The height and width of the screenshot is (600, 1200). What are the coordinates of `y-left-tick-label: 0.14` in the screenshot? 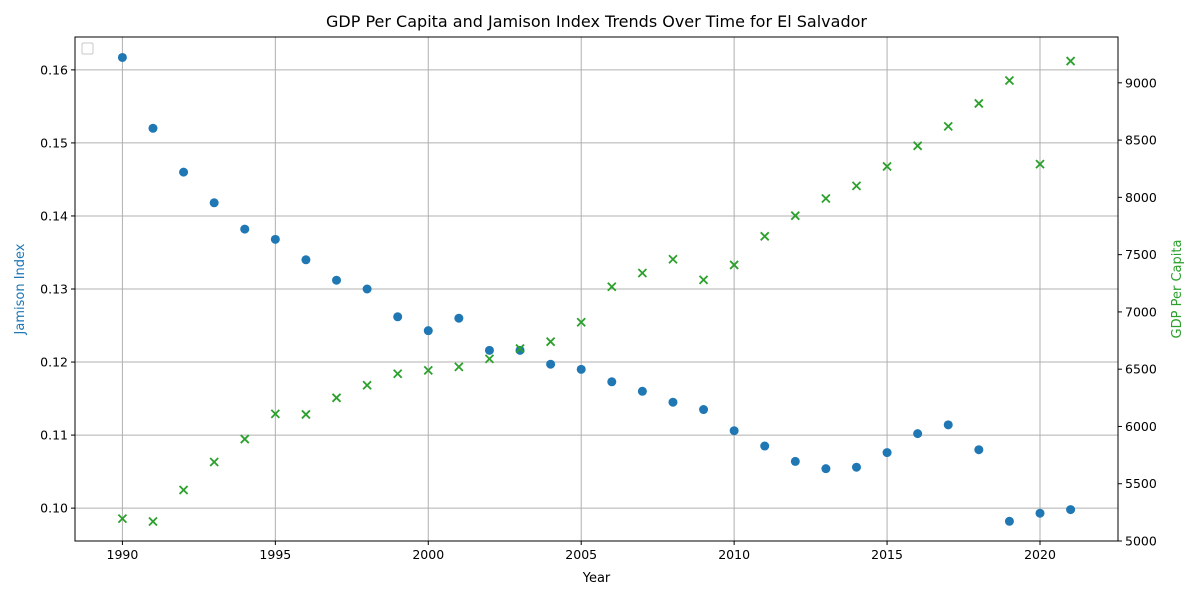 It's located at (54, 215).